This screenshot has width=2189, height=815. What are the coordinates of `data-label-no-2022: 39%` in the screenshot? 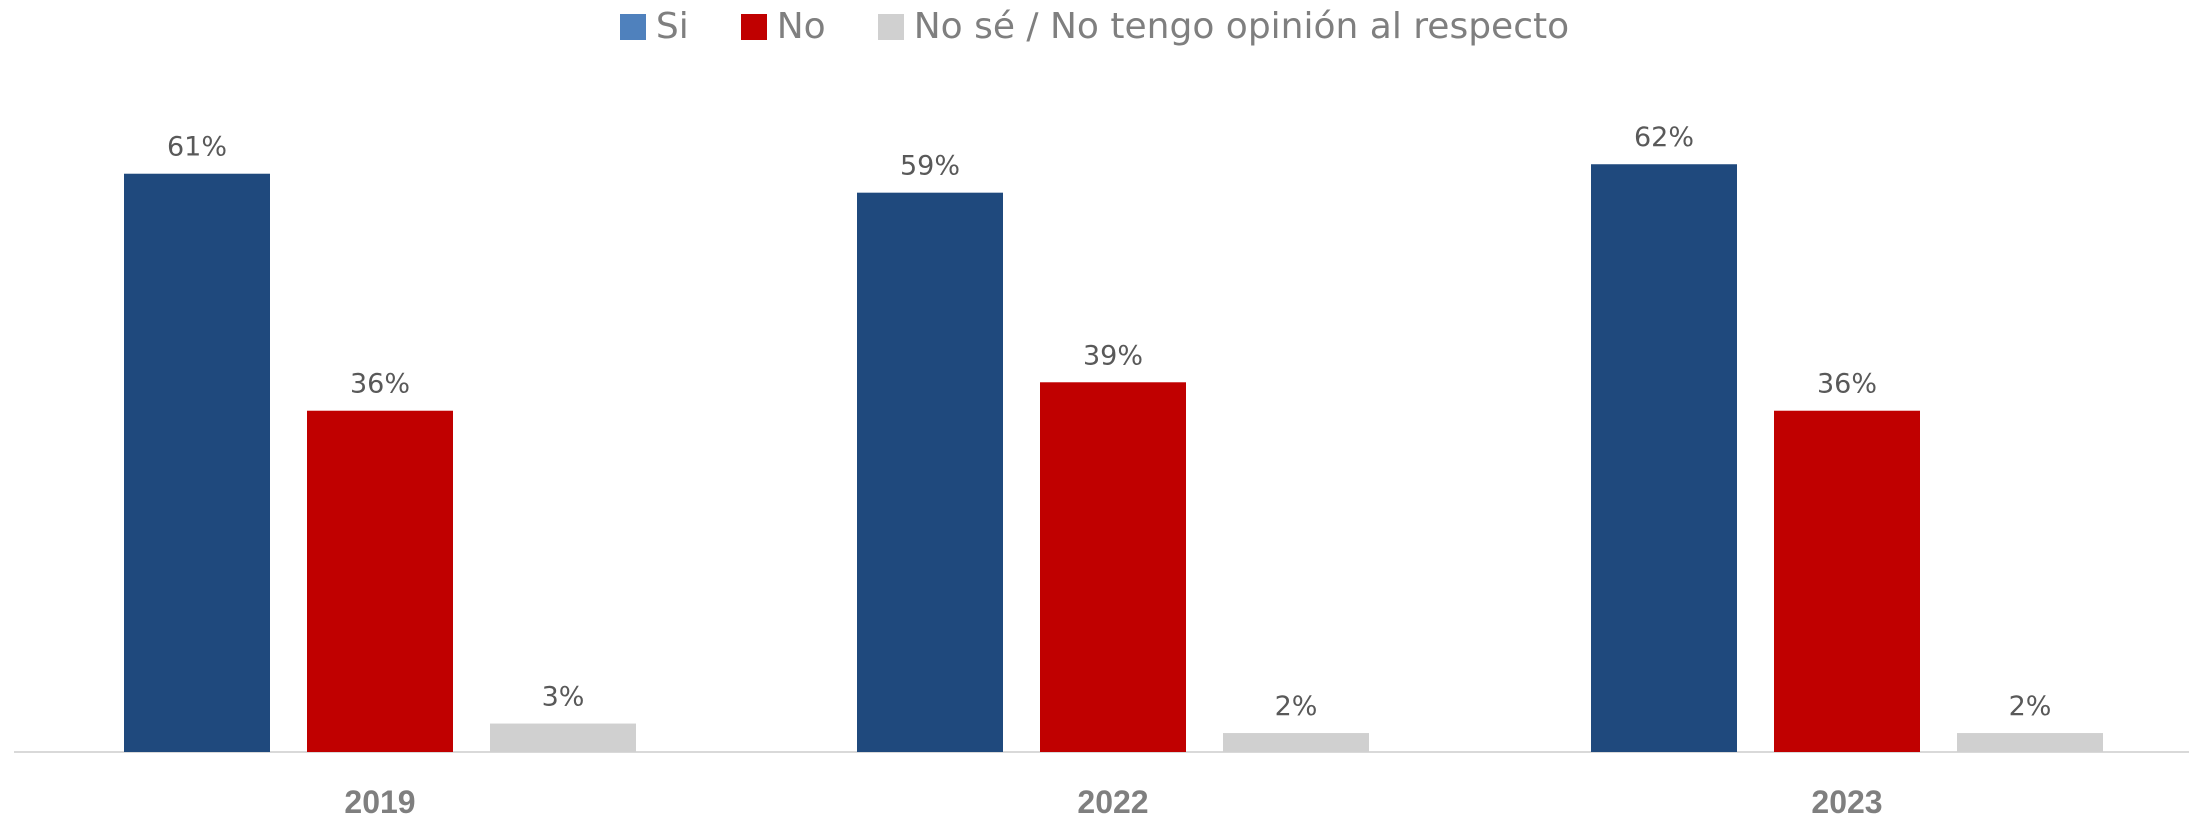 It's located at (1113, 355).